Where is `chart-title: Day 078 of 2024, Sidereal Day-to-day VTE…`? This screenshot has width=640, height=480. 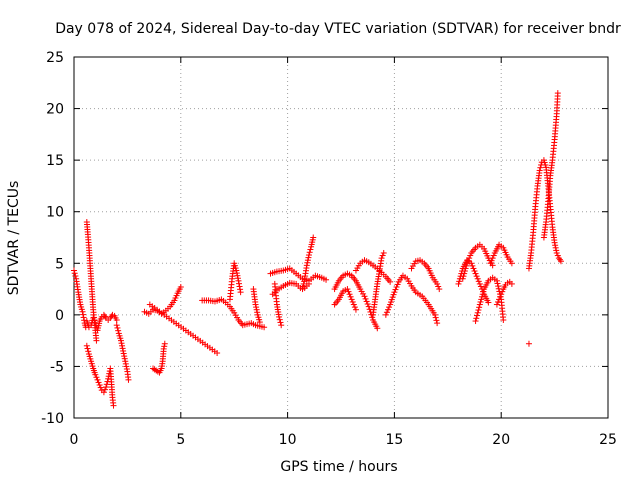 chart-title: Day 078 of 2024, Sidereal Day-to-day VTE… is located at coordinates (338, 29).